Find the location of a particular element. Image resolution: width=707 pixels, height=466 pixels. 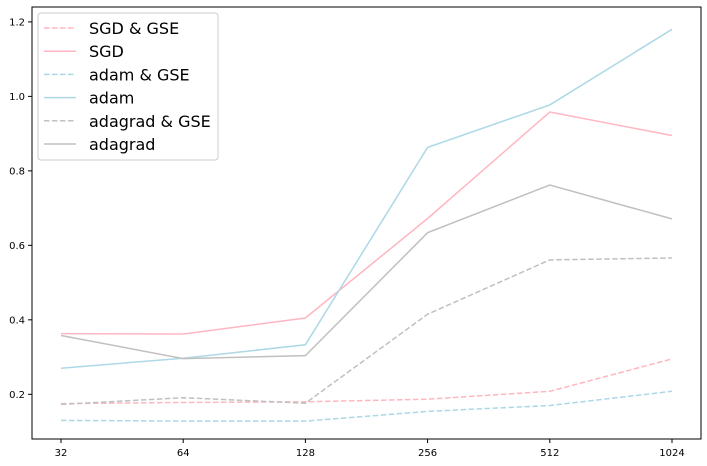

x-tick-label: 256 is located at coordinates (427, 453).